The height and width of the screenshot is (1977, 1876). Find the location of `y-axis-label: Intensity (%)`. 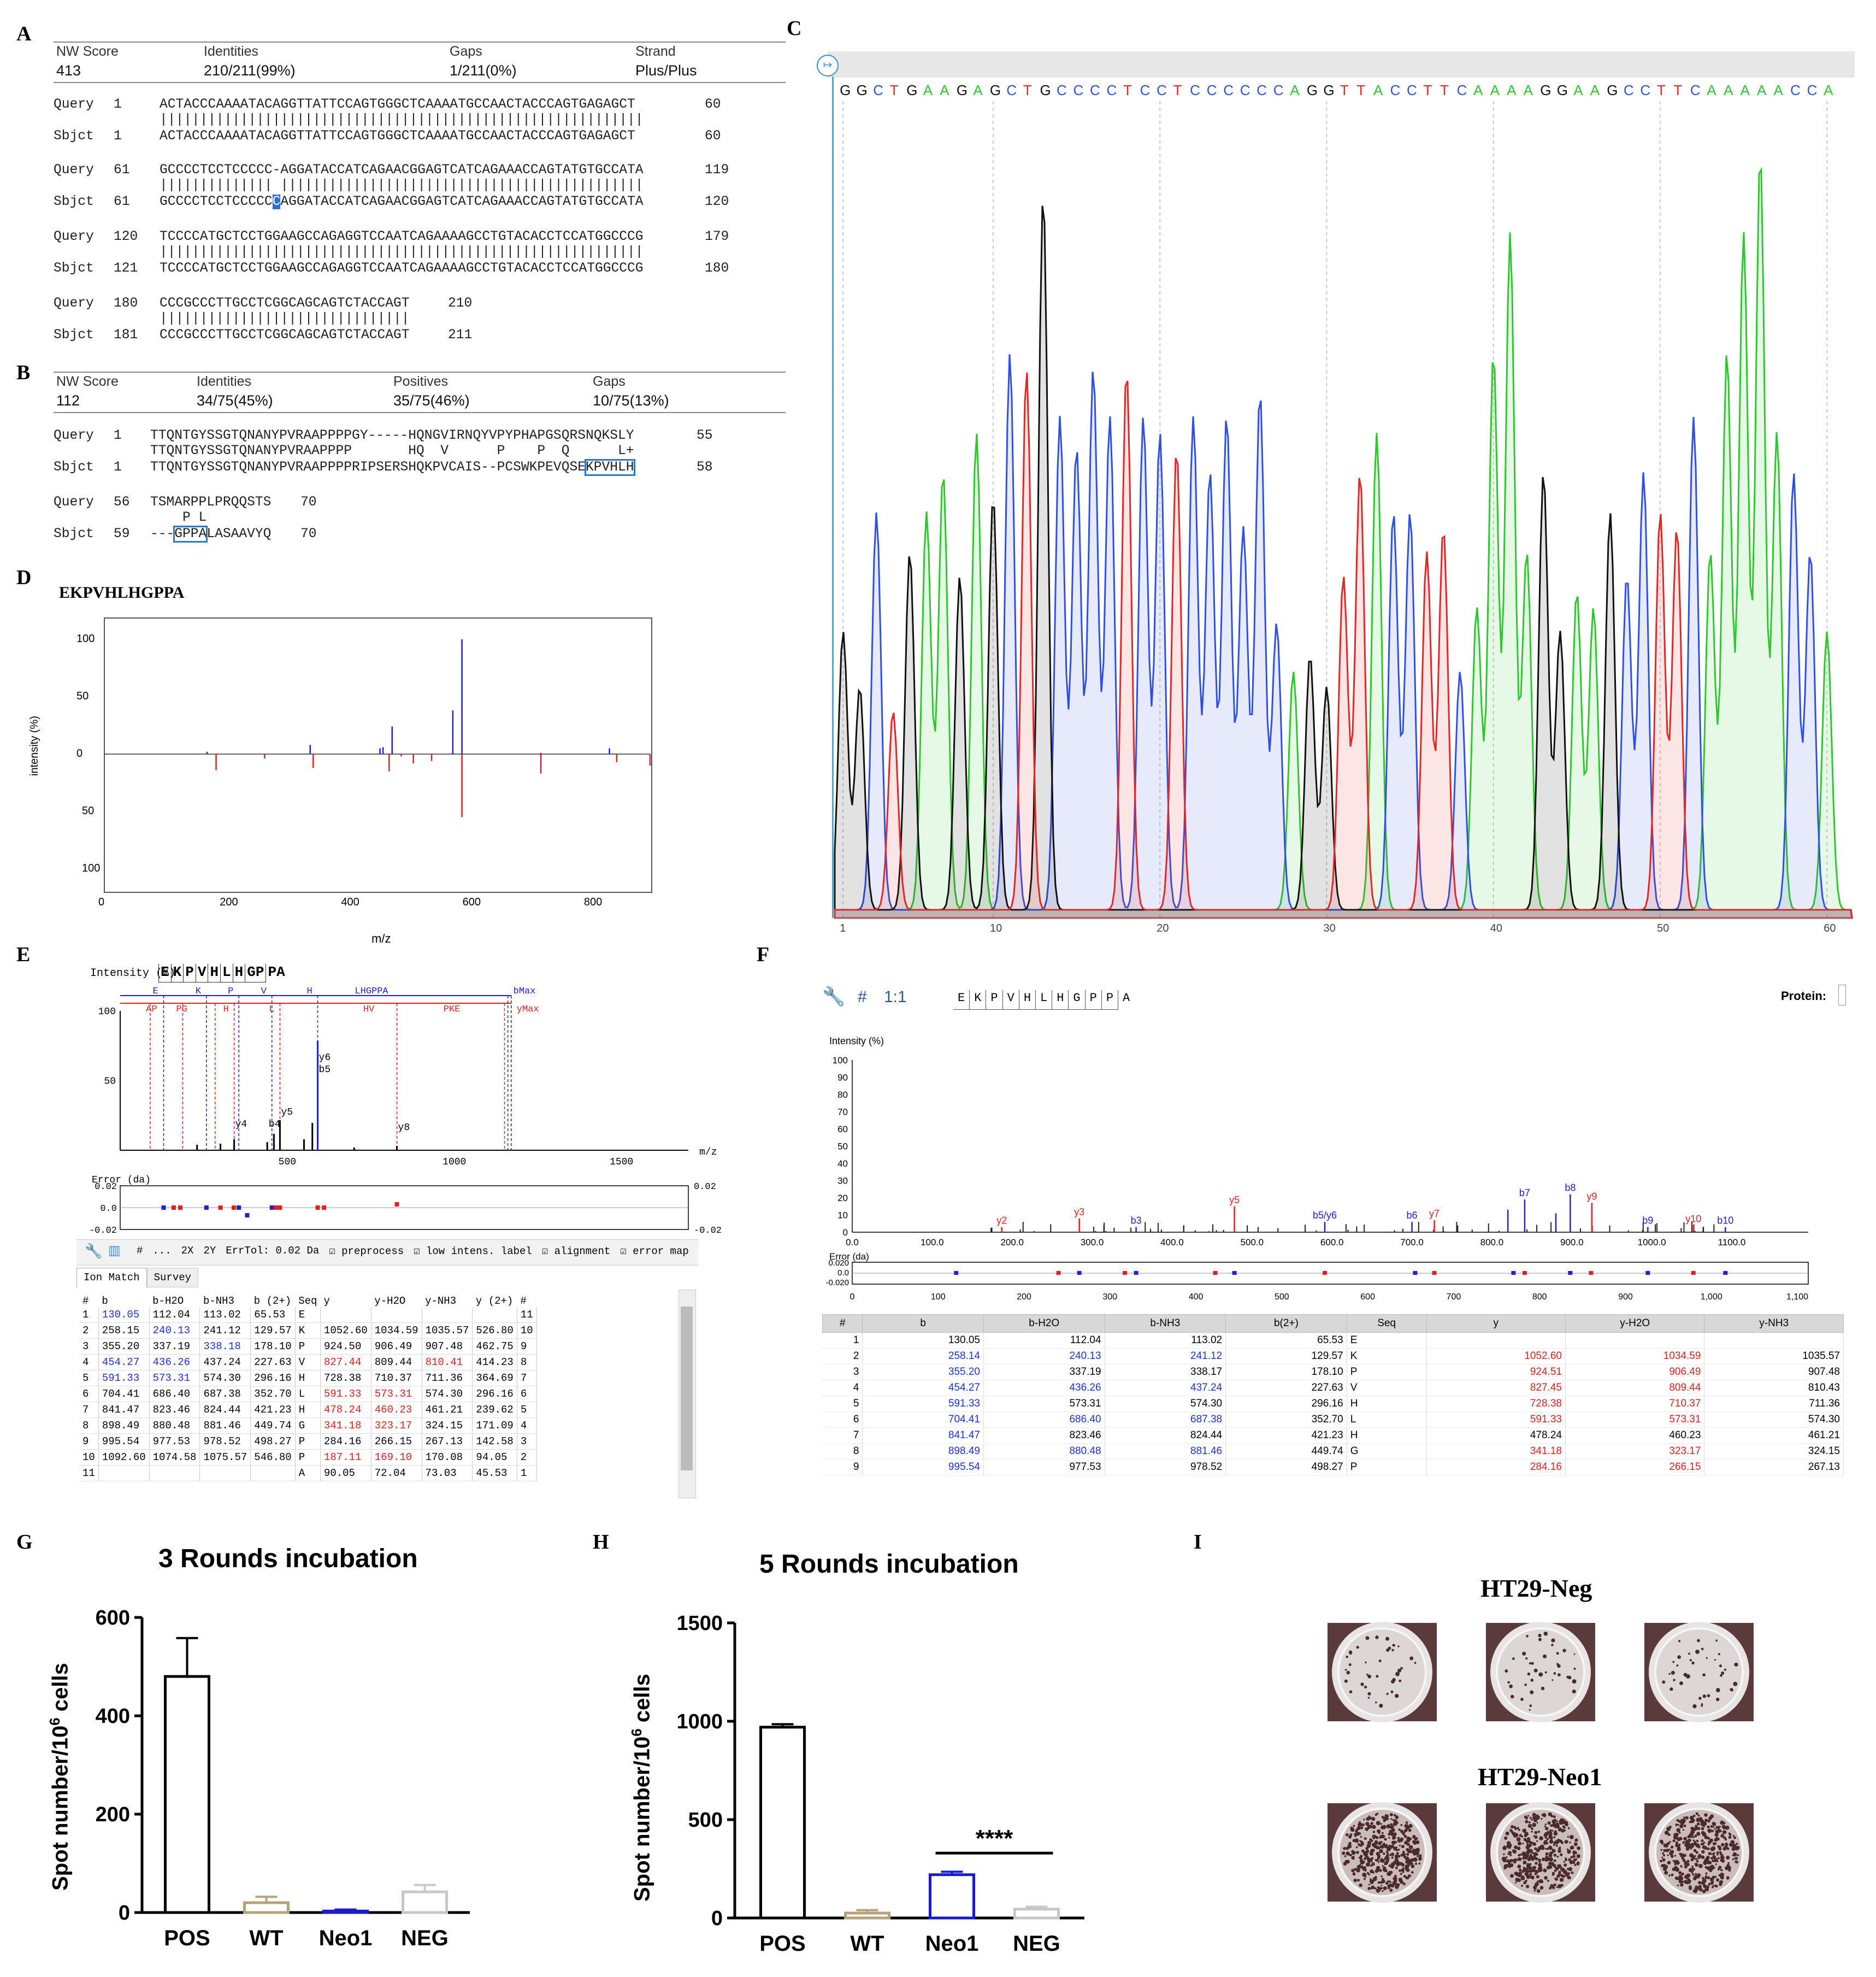

y-axis-label: Intensity (%) is located at coordinates (857, 1040).